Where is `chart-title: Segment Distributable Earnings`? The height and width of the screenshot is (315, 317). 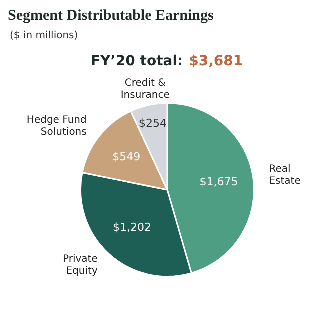 chart-title: Segment Distributable Earnings is located at coordinates (111, 16).